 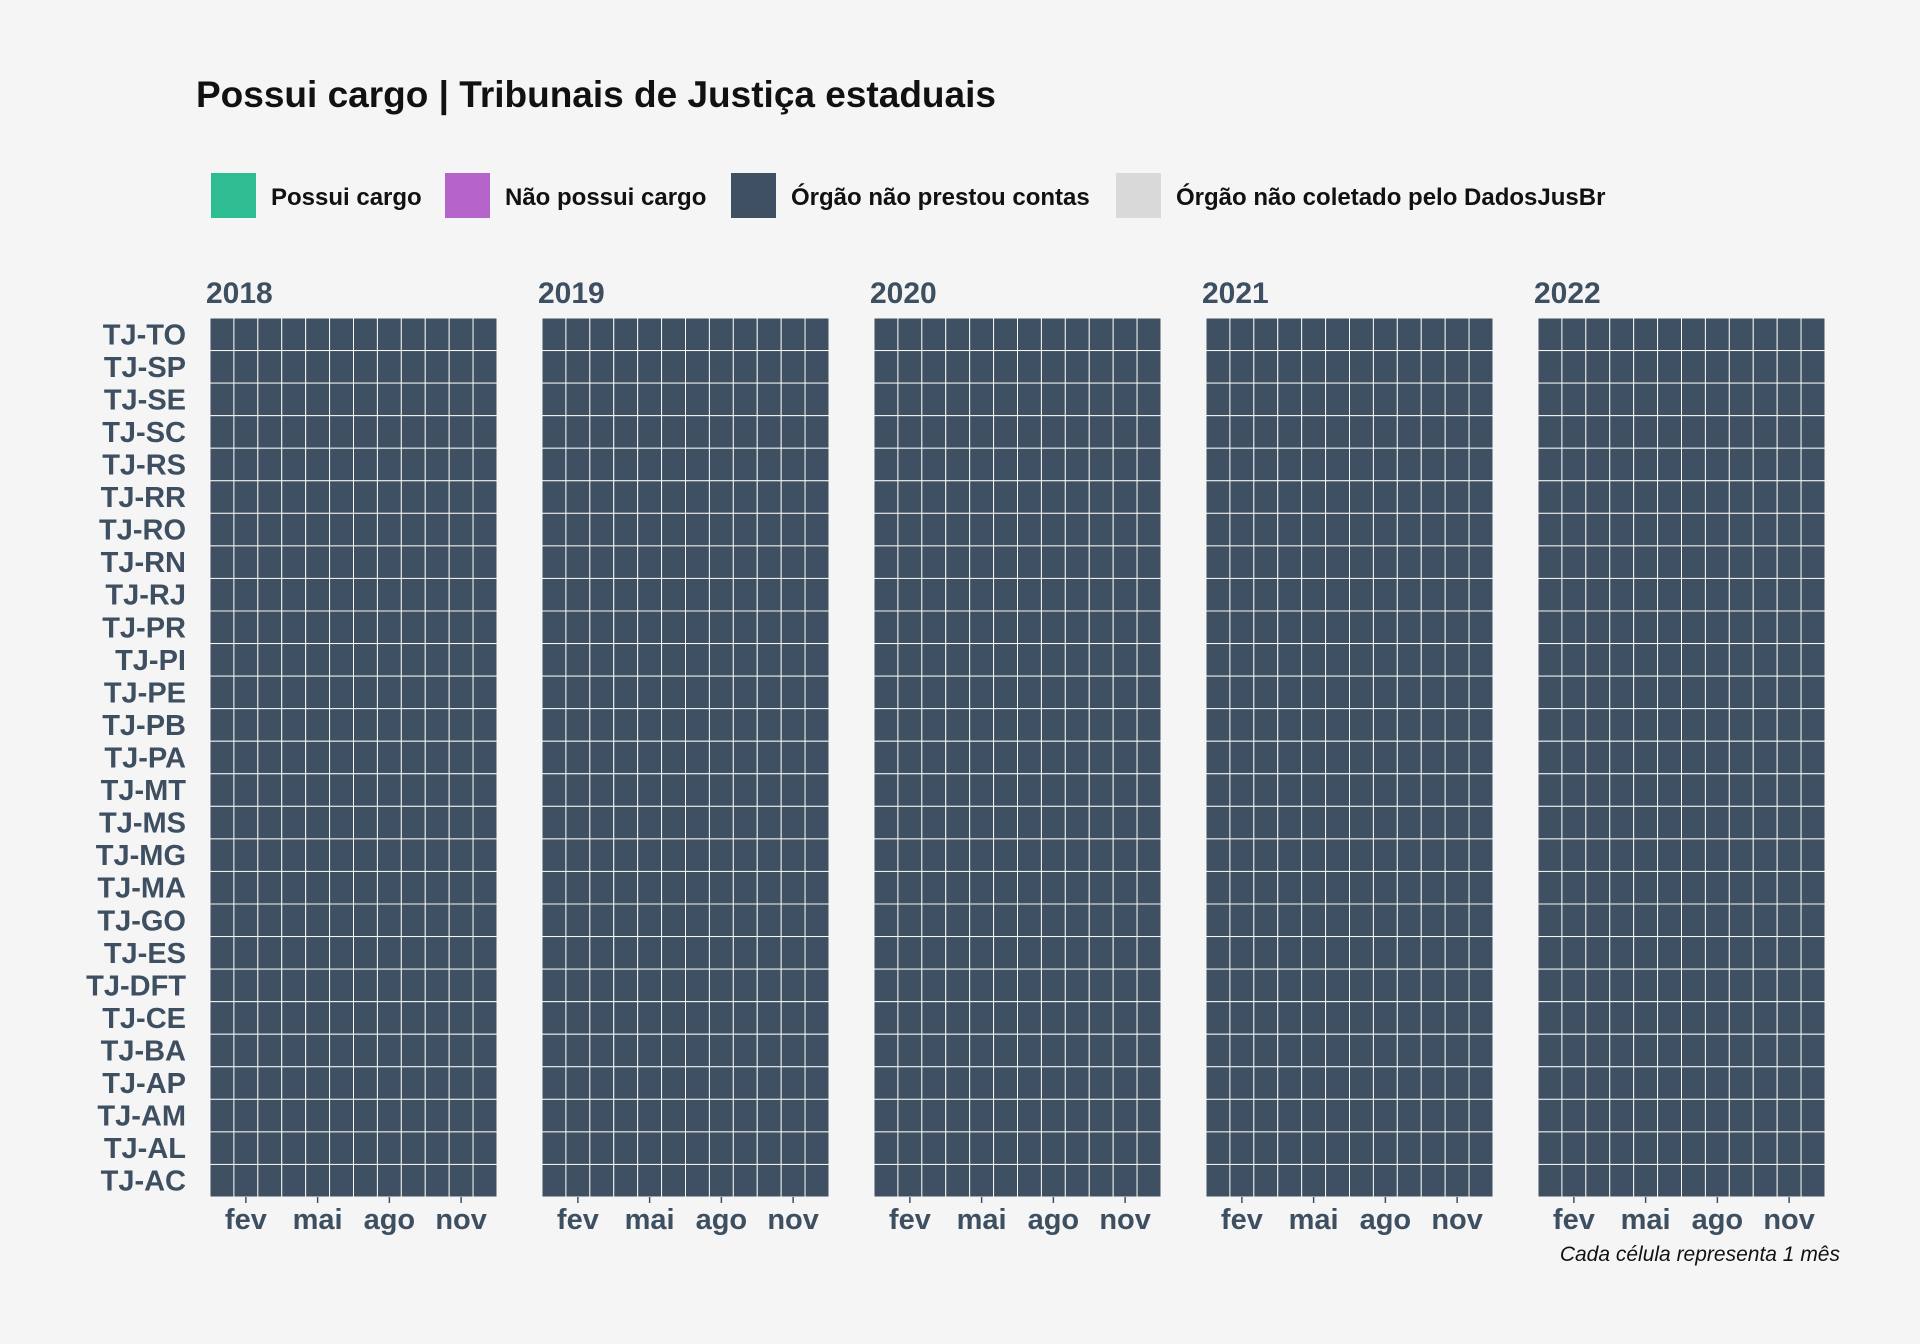 I want to click on x-tick-label: ago, so click(x=722, y=1220).